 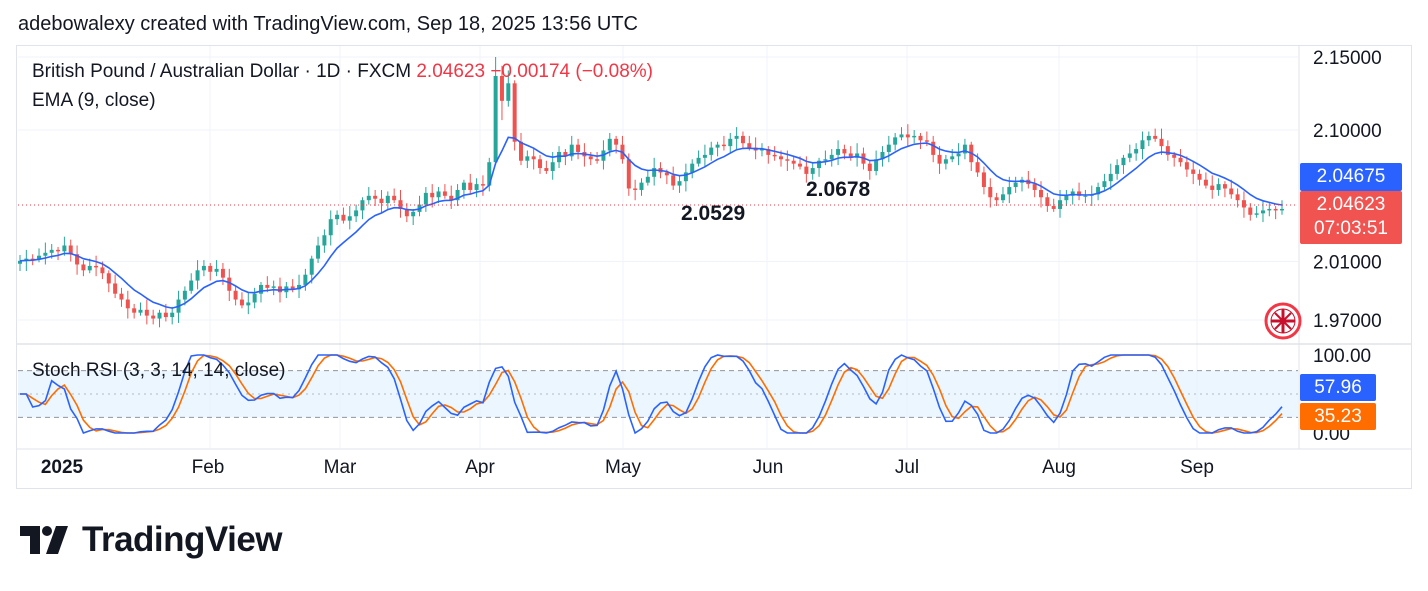 What do you see at coordinates (907, 467) in the screenshot?
I see `time-axis-label: Jul` at bounding box center [907, 467].